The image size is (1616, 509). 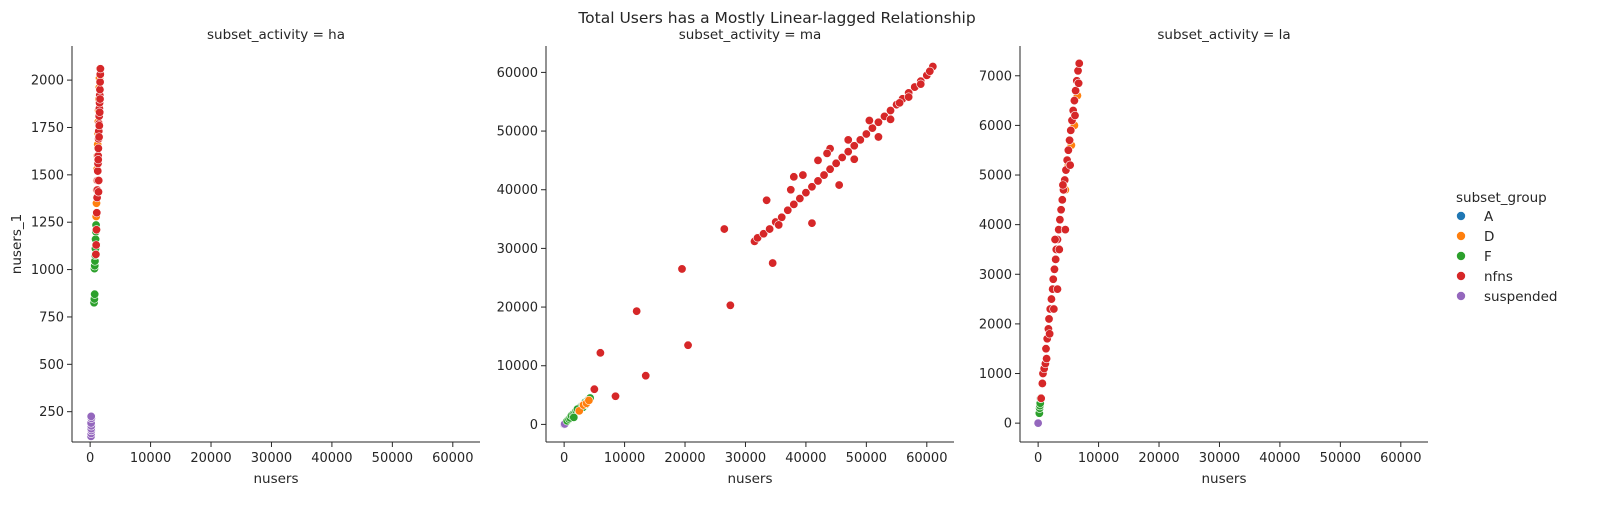 What do you see at coordinates (392, 458) in the screenshot?
I see `x-tick-label: 50000` at bounding box center [392, 458].